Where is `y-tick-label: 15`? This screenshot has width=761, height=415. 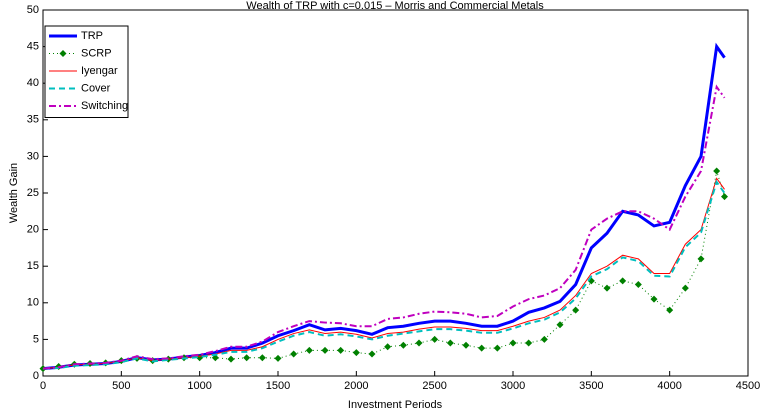 y-tick-label: 15 is located at coordinates (33, 266).